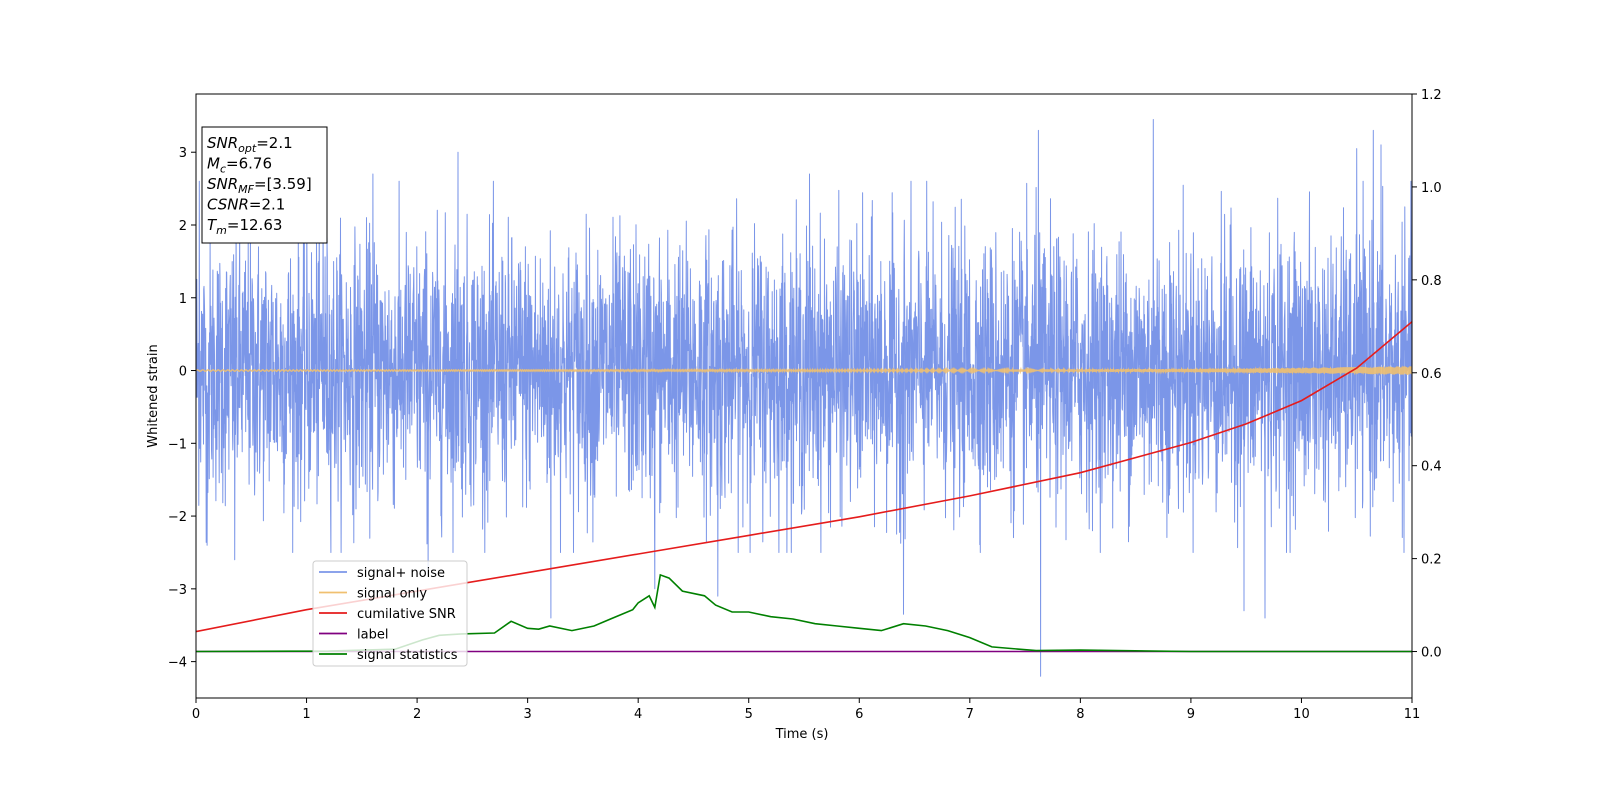 This screenshot has width=1600, height=800. I want to click on legend-label: cumilative SNR, so click(406, 614).